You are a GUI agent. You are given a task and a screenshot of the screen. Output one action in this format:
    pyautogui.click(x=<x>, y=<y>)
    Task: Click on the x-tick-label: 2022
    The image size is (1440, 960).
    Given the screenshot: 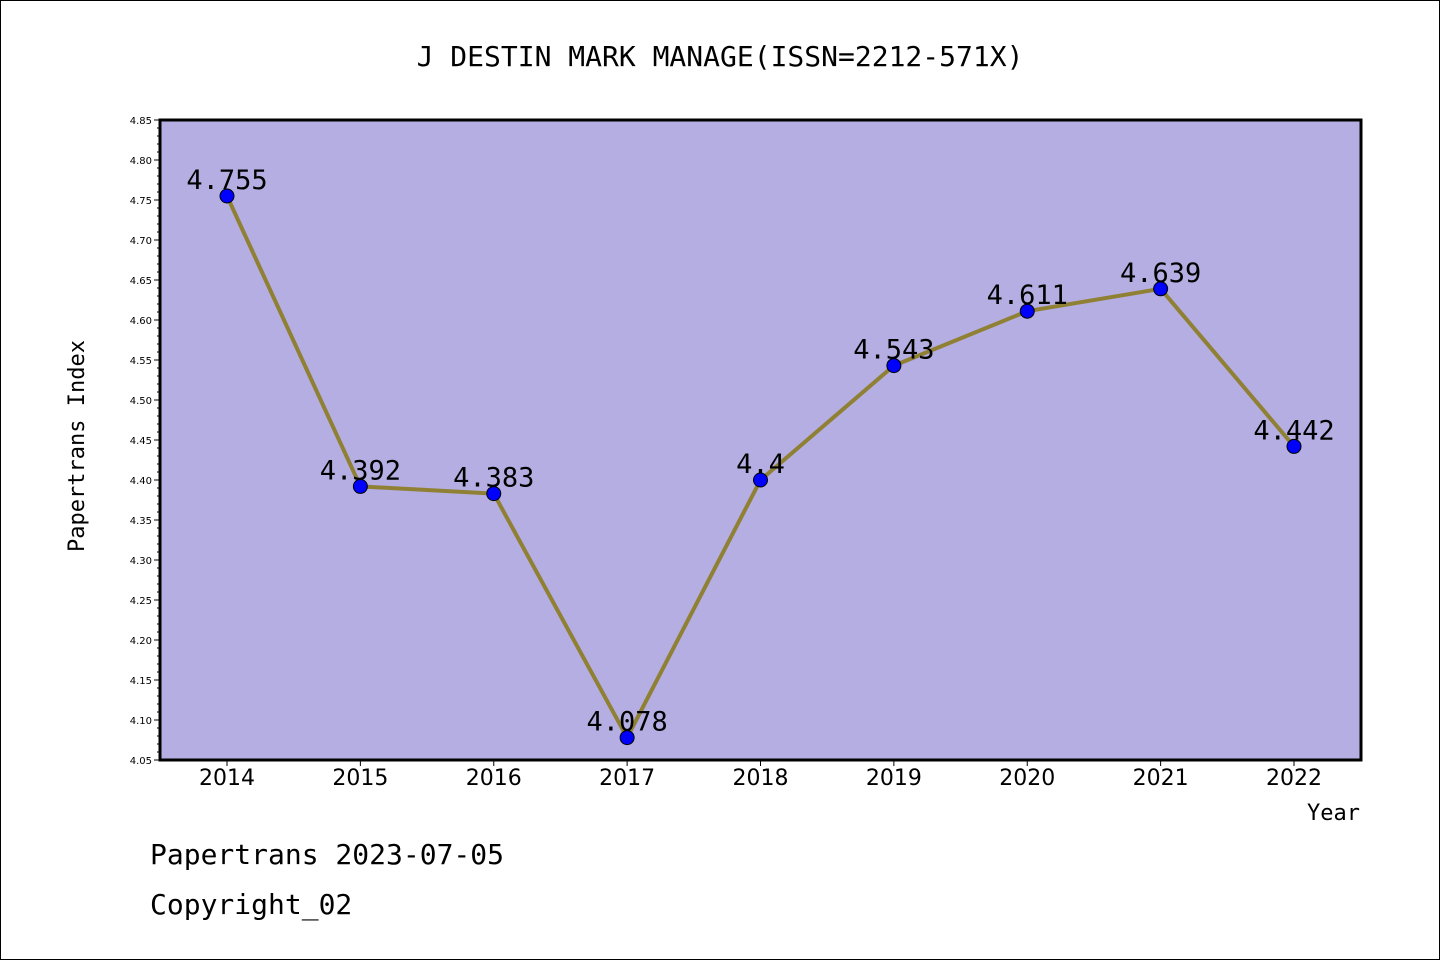 What is the action you would take?
    pyautogui.click(x=1294, y=778)
    